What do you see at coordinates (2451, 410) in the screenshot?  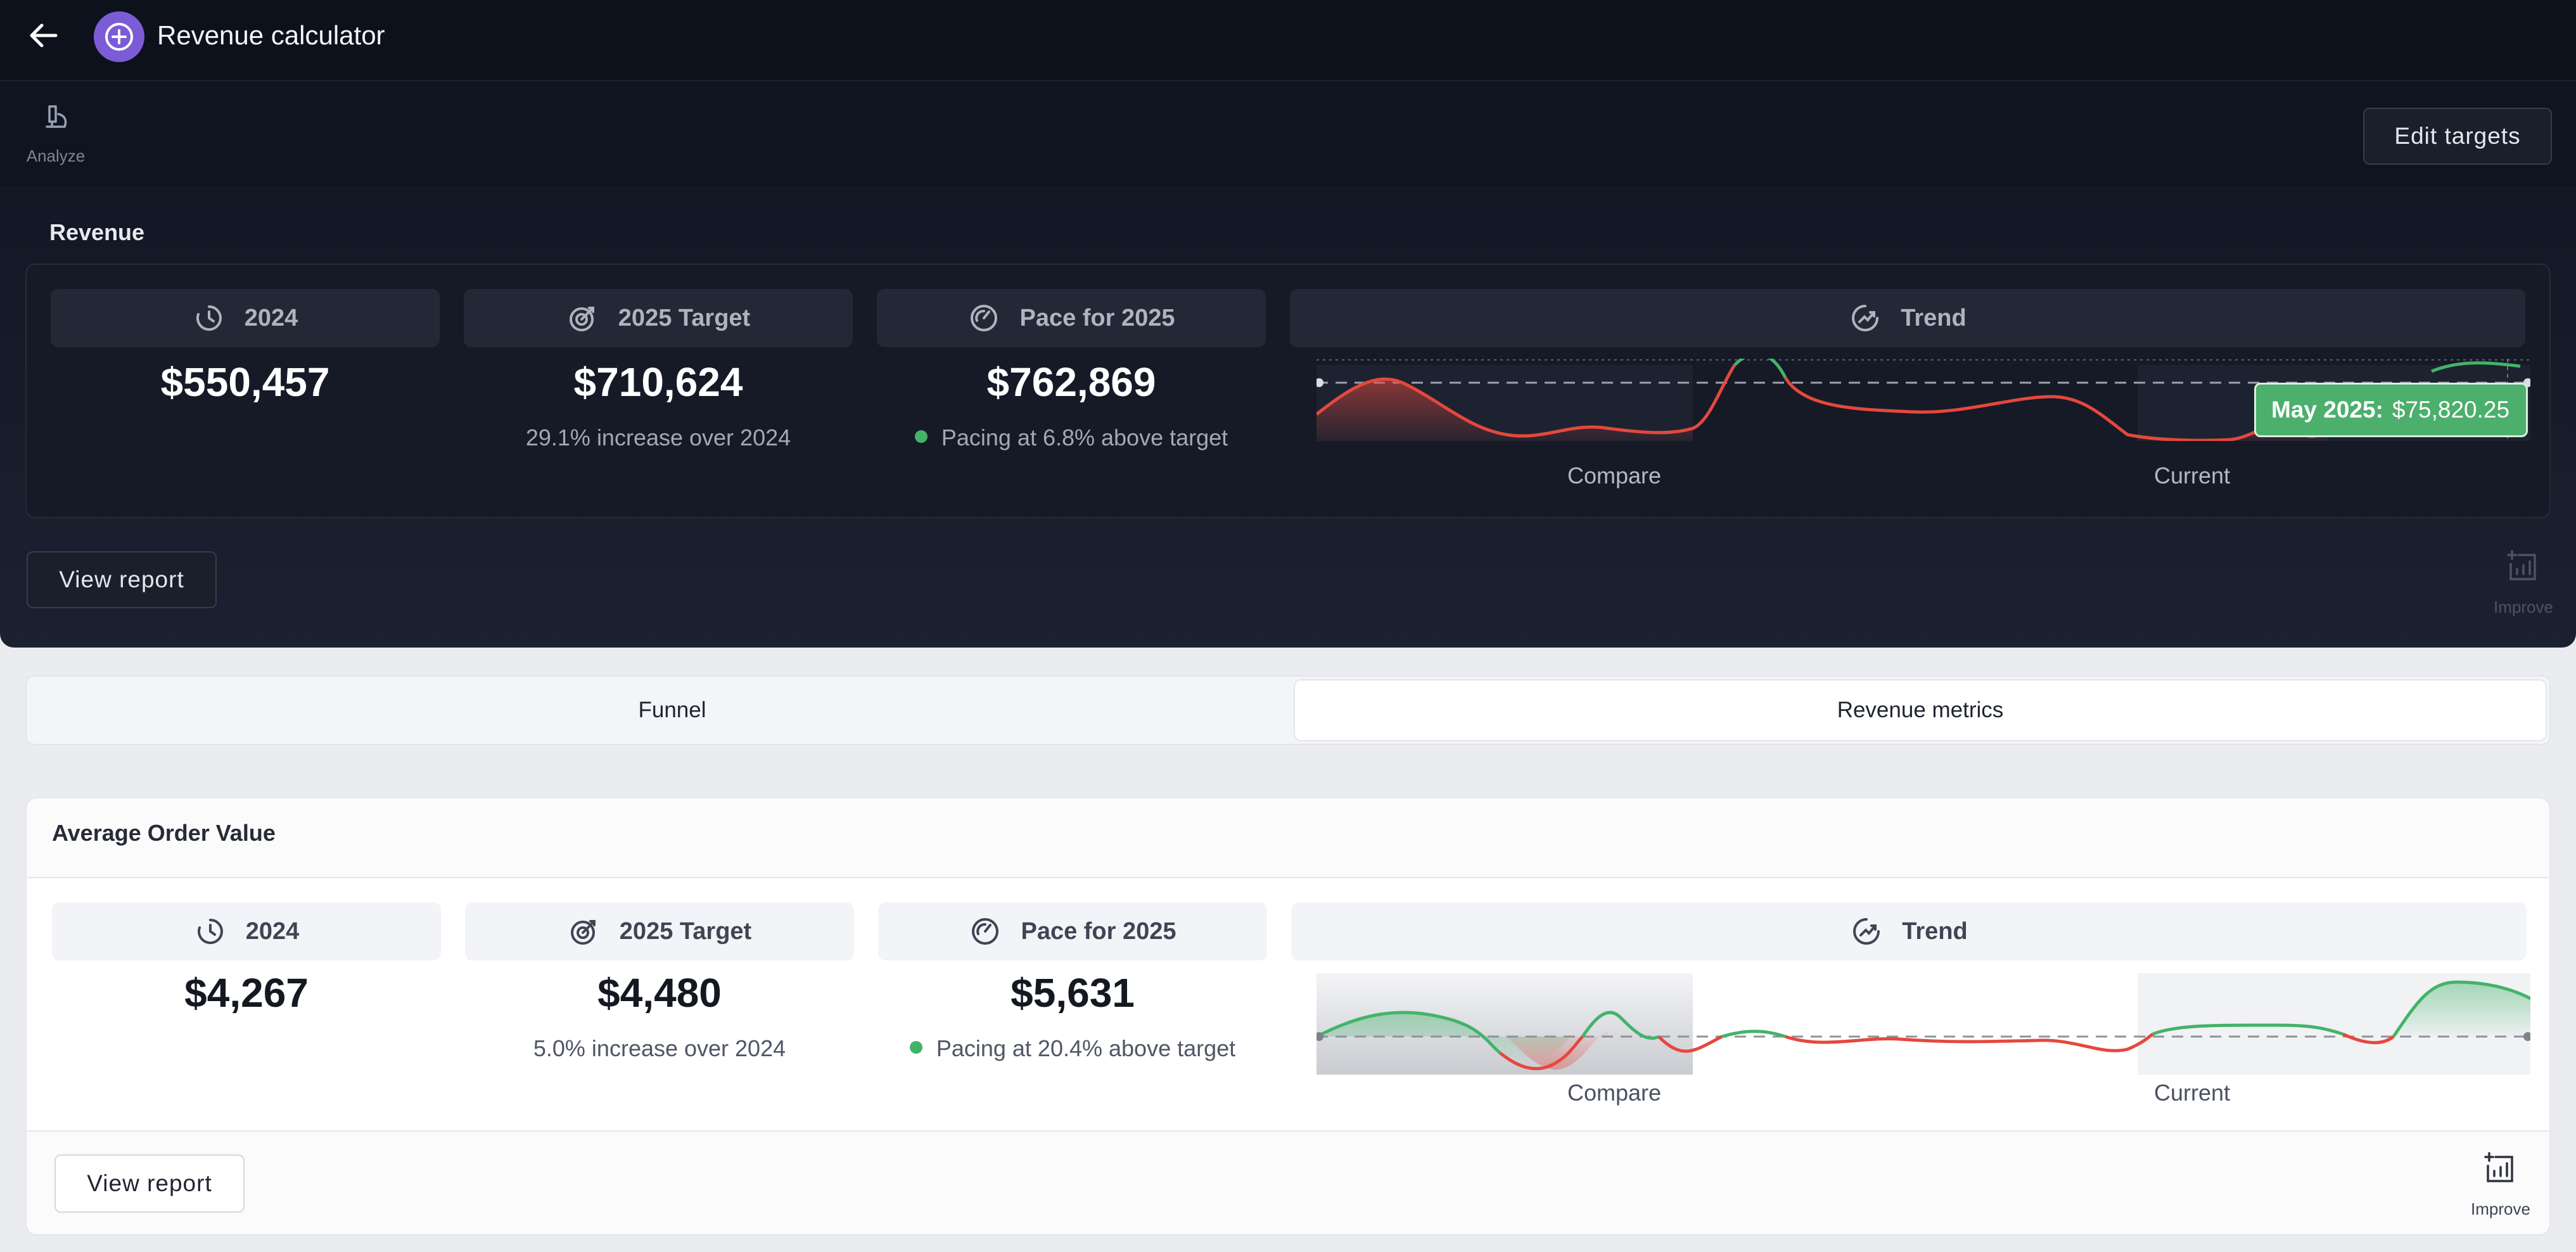 I see `tooltip-value: $75,820.25` at bounding box center [2451, 410].